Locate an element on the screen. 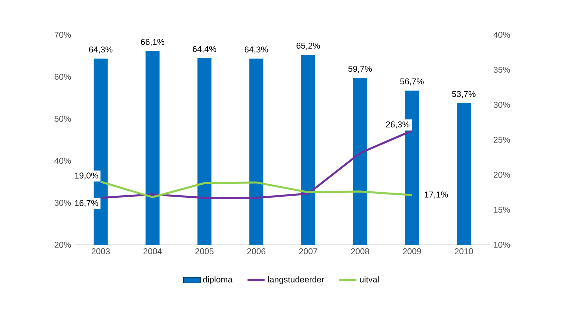  data-label: 19,0% is located at coordinates (86, 176).